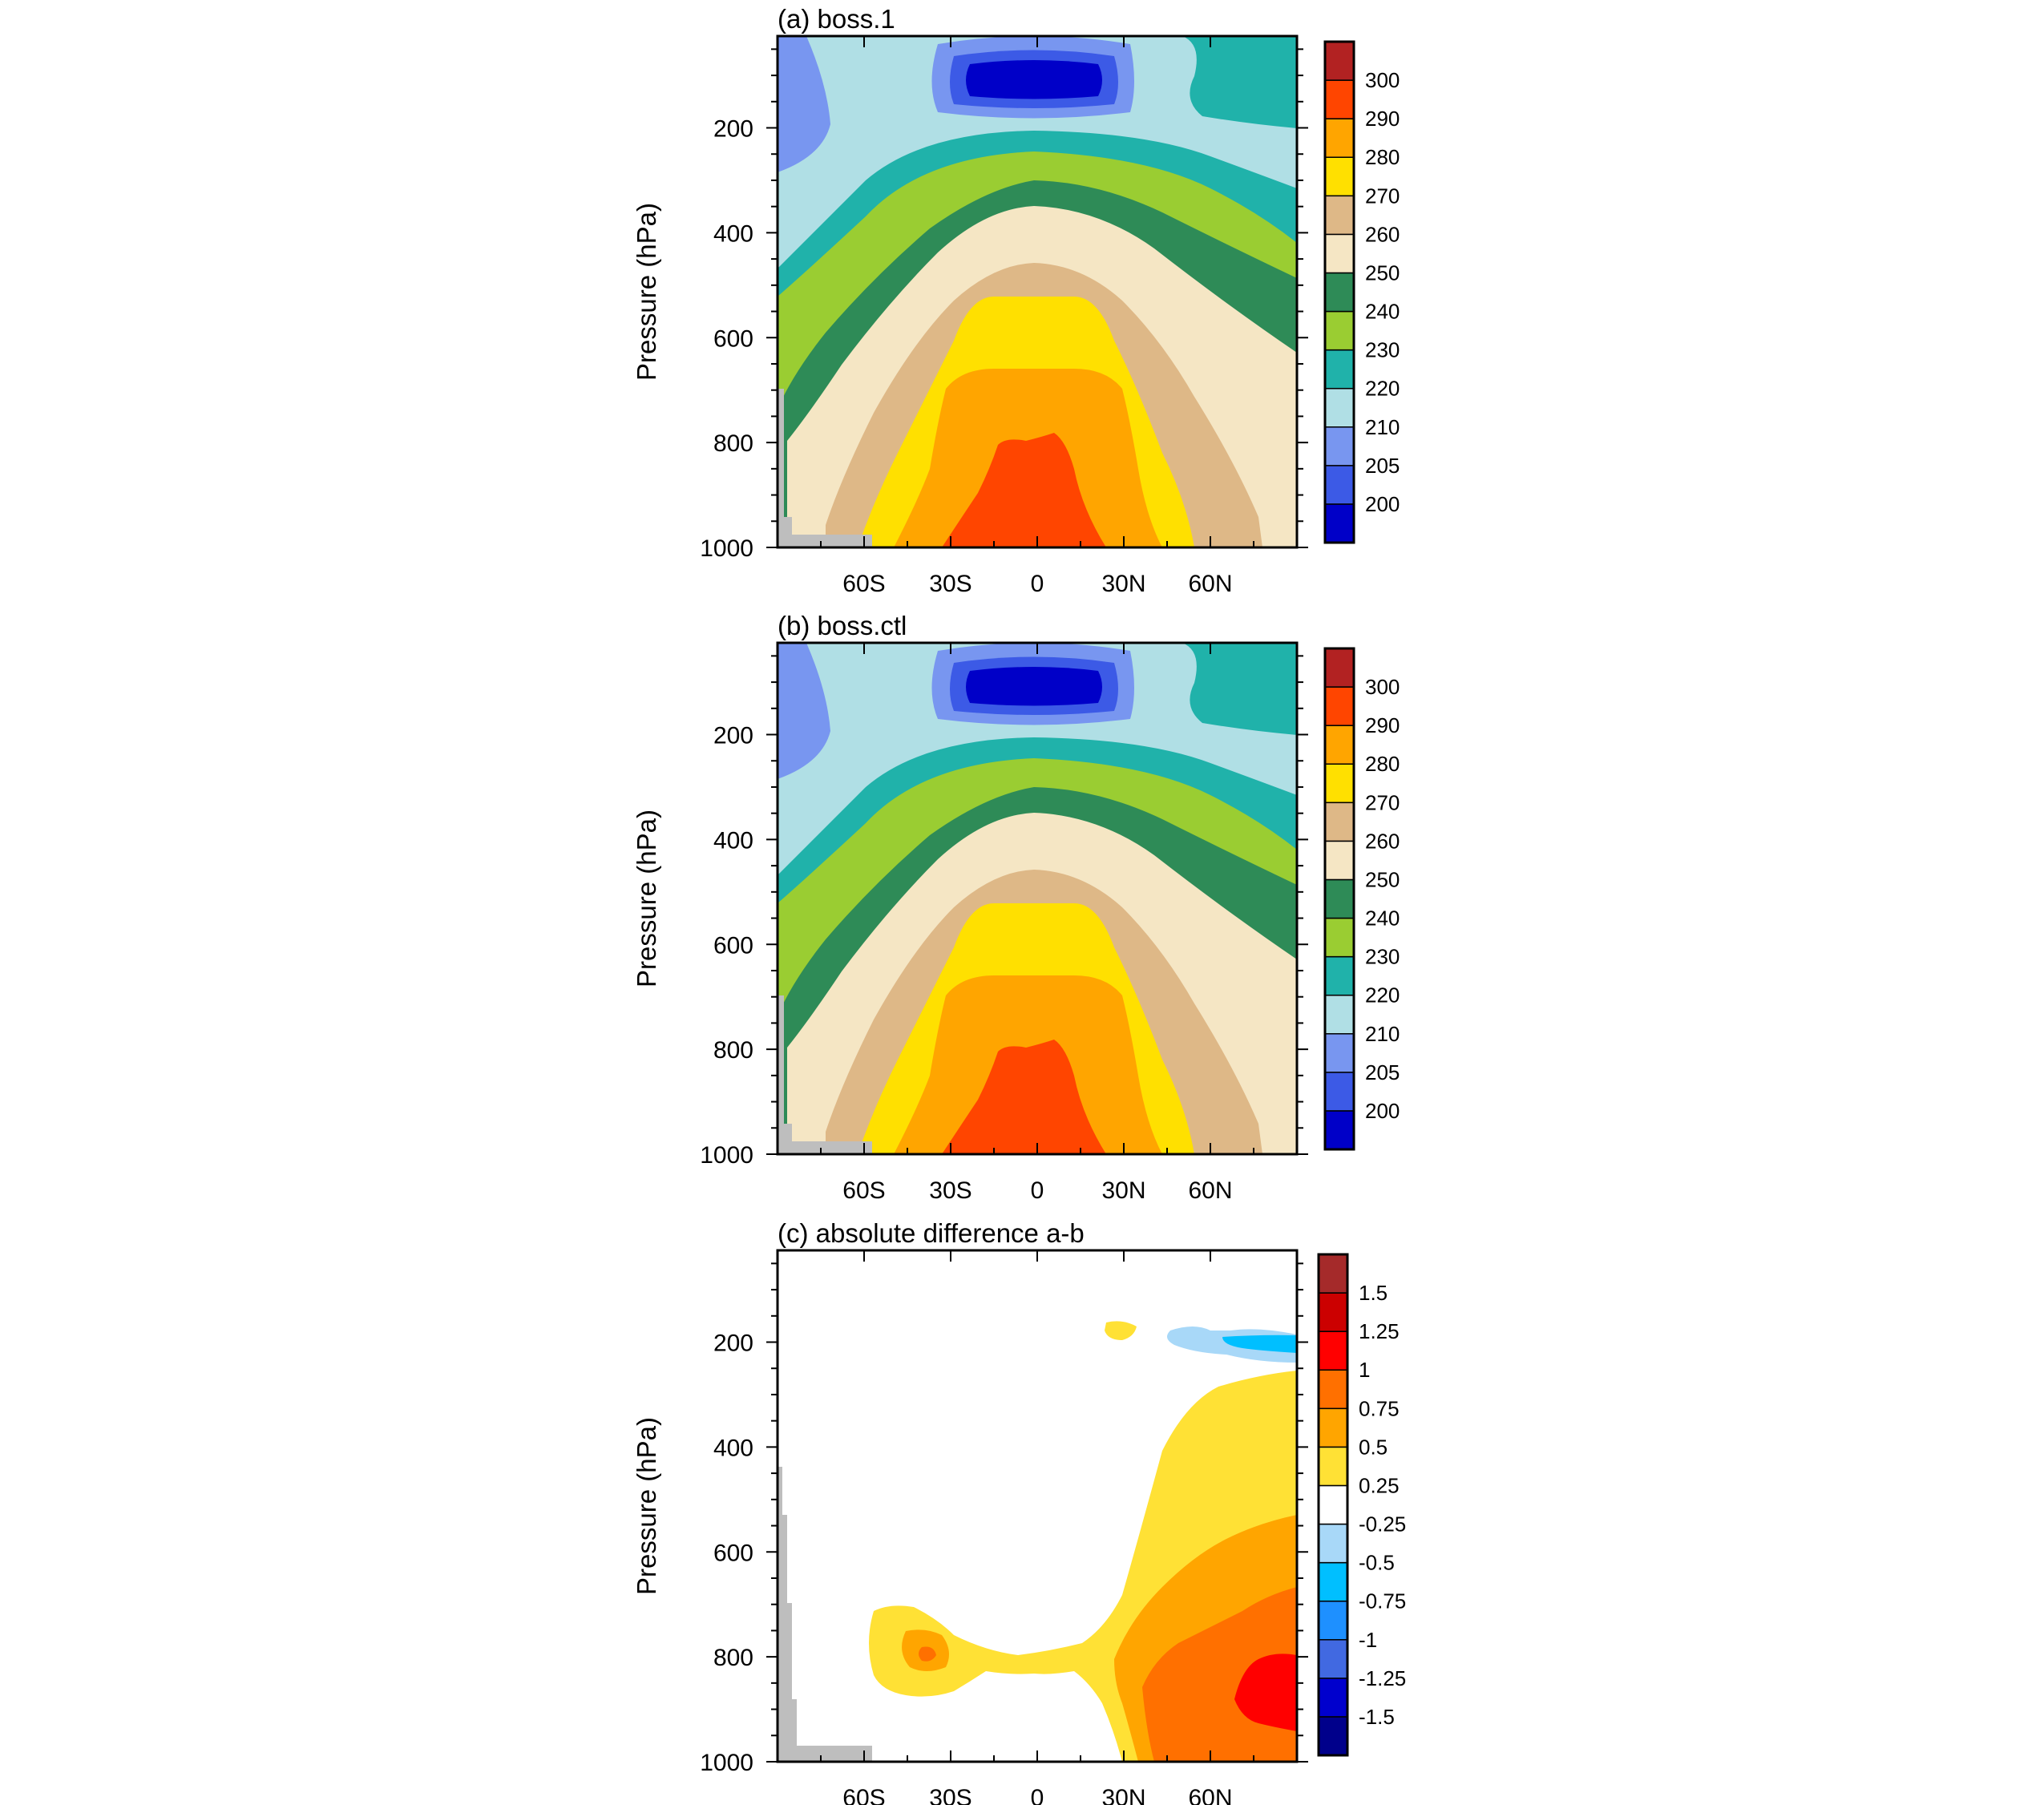 This screenshot has height=1805, width=2044. Describe the element at coordinates (1037, 291) in the screenshot. I see `panel-a-contour-field` at that location.